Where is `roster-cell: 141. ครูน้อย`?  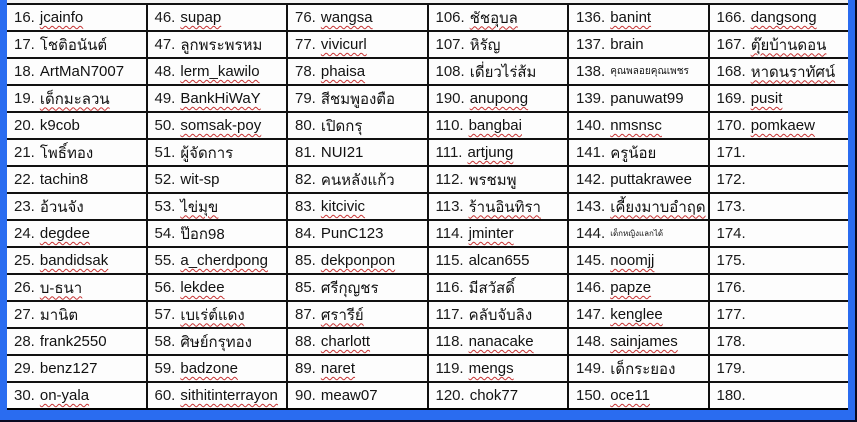
roster-cell: 141. ครูน้อย is located at coordinates (638, 153).